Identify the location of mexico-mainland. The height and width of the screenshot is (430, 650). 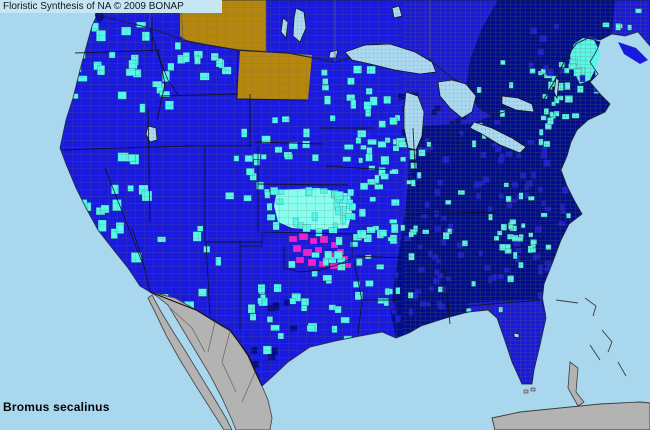
(211, 360).